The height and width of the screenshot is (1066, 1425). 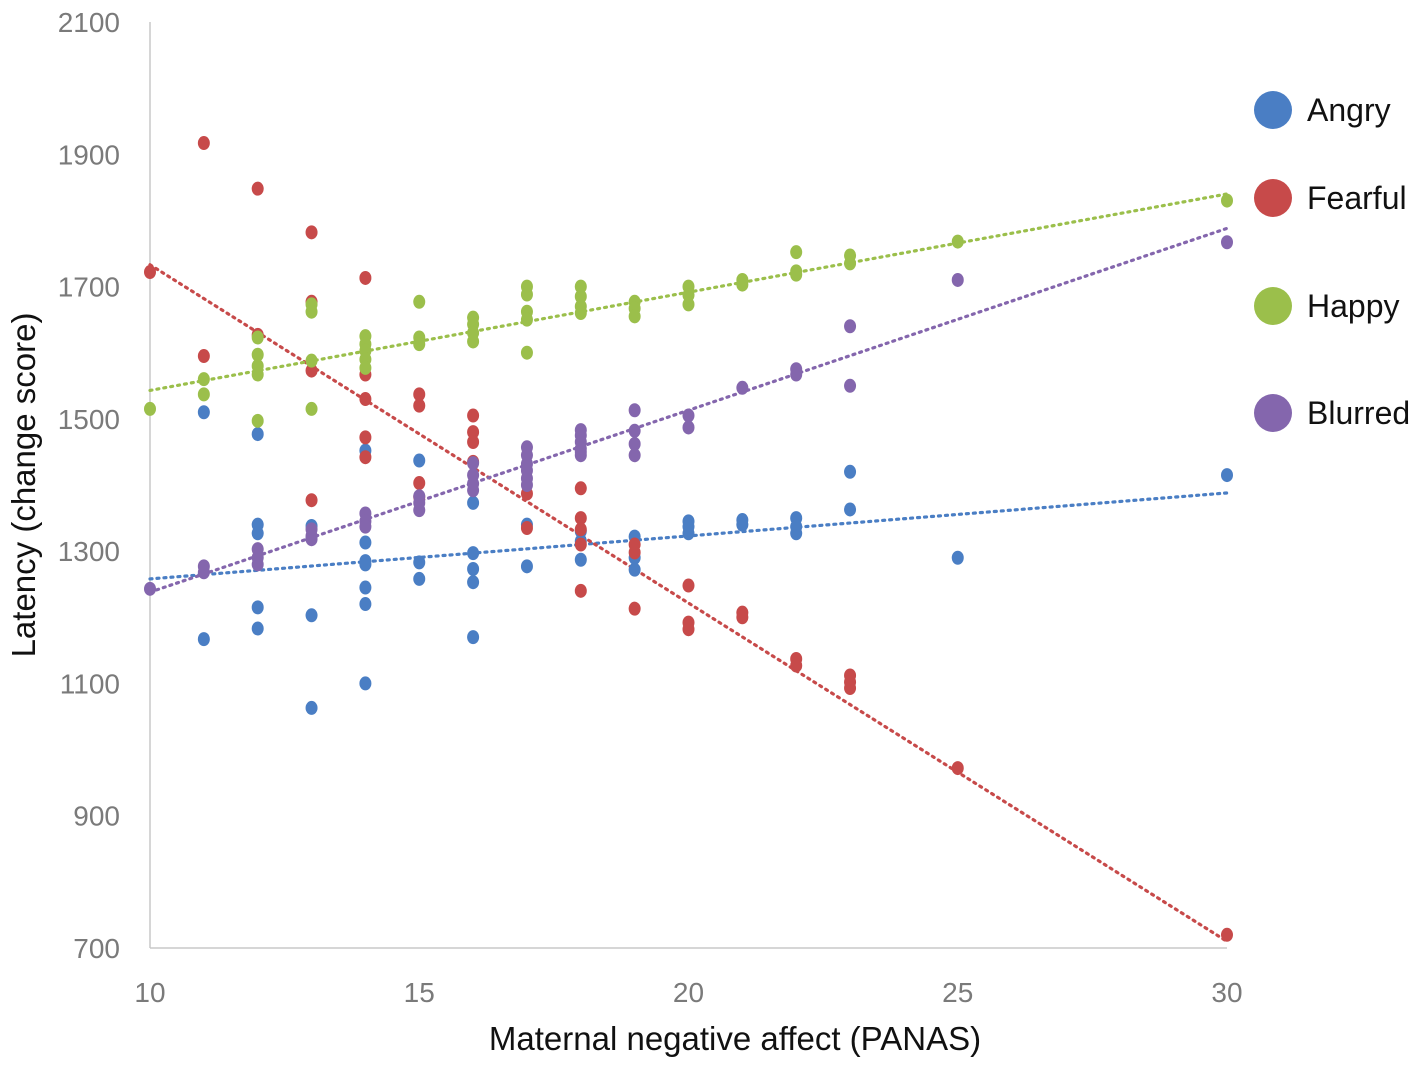 What do you see at coordinates (96, 948) in the screenshot?
I see `y-tick-label: 700` at bounding box center [96, 948].